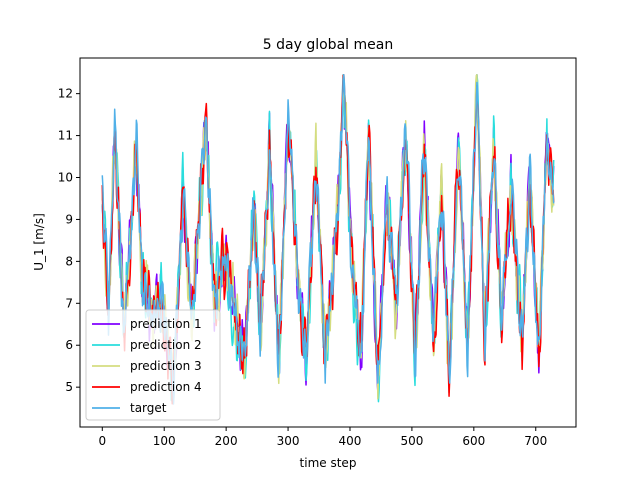 The height and width of the screenshot is (480, 640). Describe the element at coordinates (69, 240) in the screenshot. I see `y-axis: 5 6 7 8 9 10 11 12` at that location.